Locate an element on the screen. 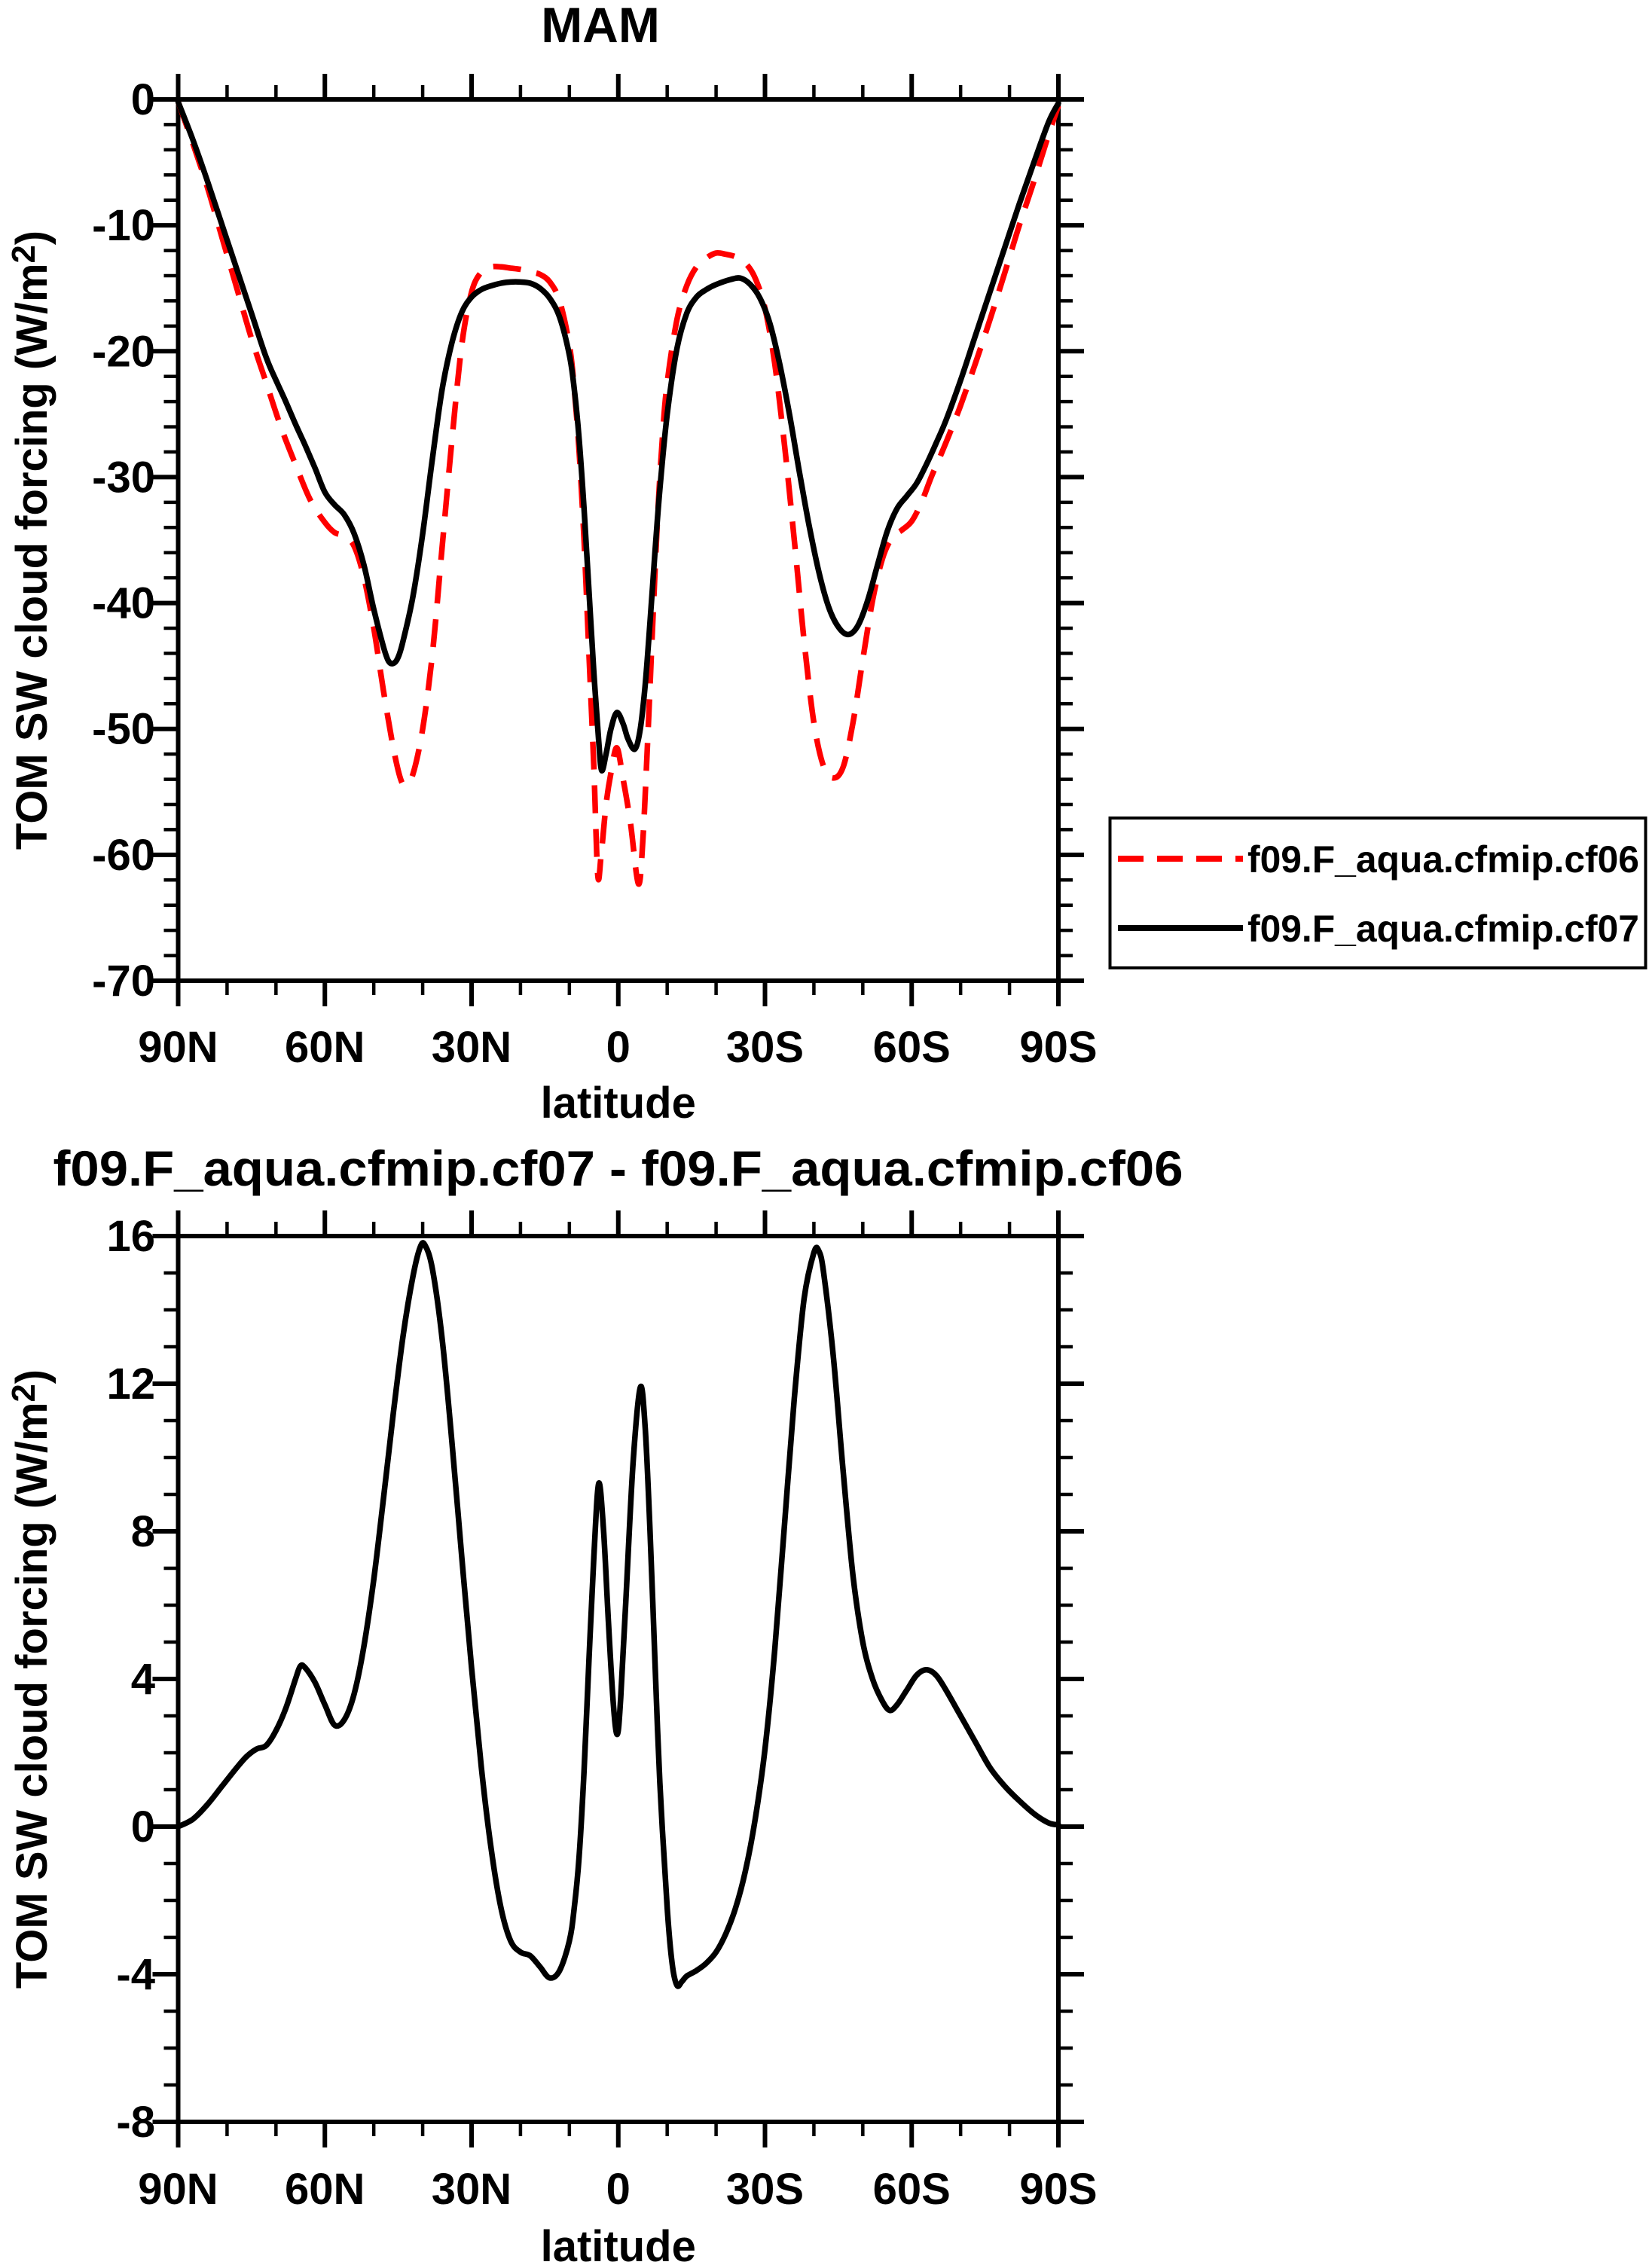  y-tick-label: 12 is located at coordinates (130, 1384).